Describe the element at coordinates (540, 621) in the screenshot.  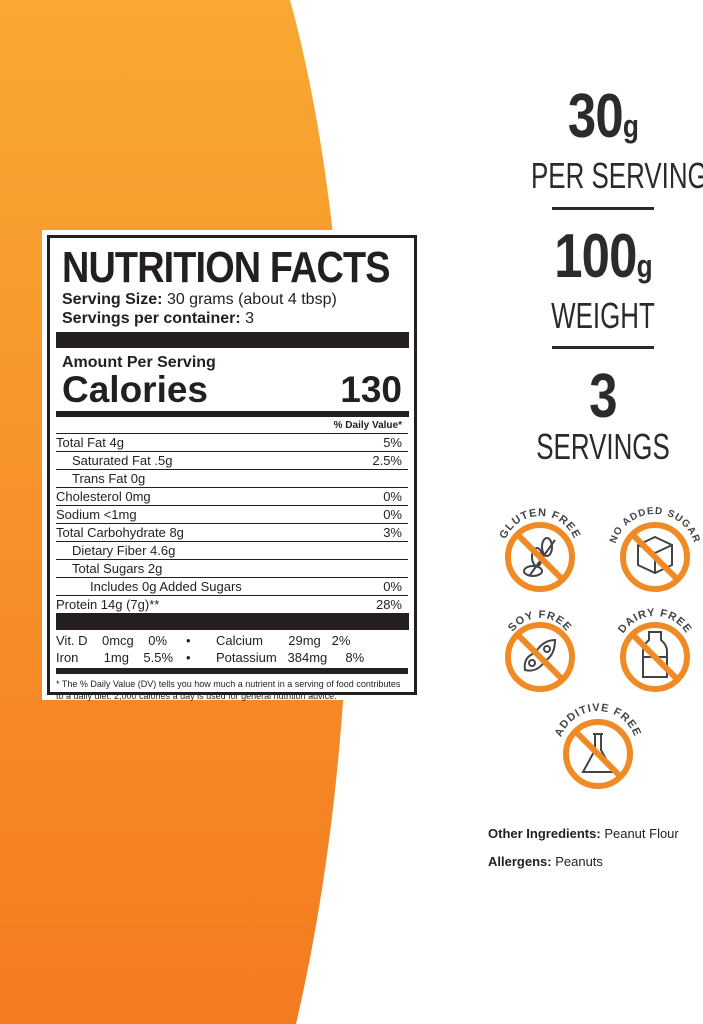
I see `svg-text: SOY FREE` at that location.